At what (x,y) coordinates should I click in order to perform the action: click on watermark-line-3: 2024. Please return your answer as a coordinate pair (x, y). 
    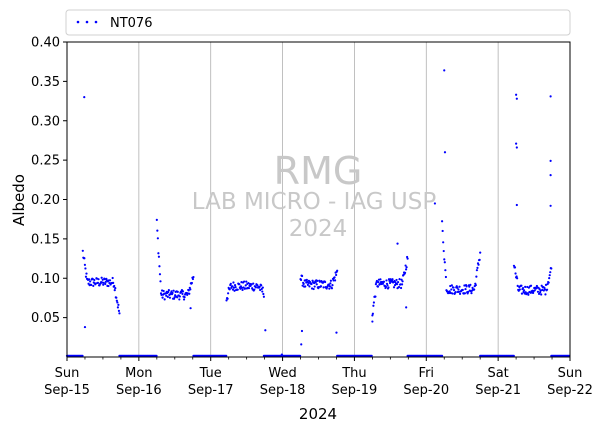
    Looking at the image, I should click on (318, 229).